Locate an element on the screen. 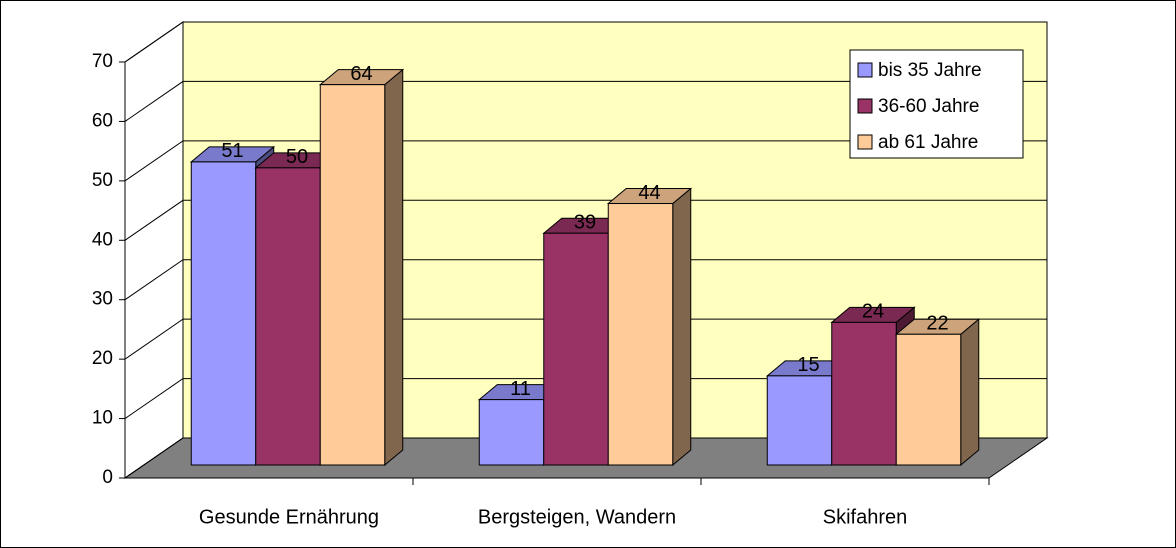 This screenshot has height=548, width=1176. side-wall is located at coordinates (154, 250).